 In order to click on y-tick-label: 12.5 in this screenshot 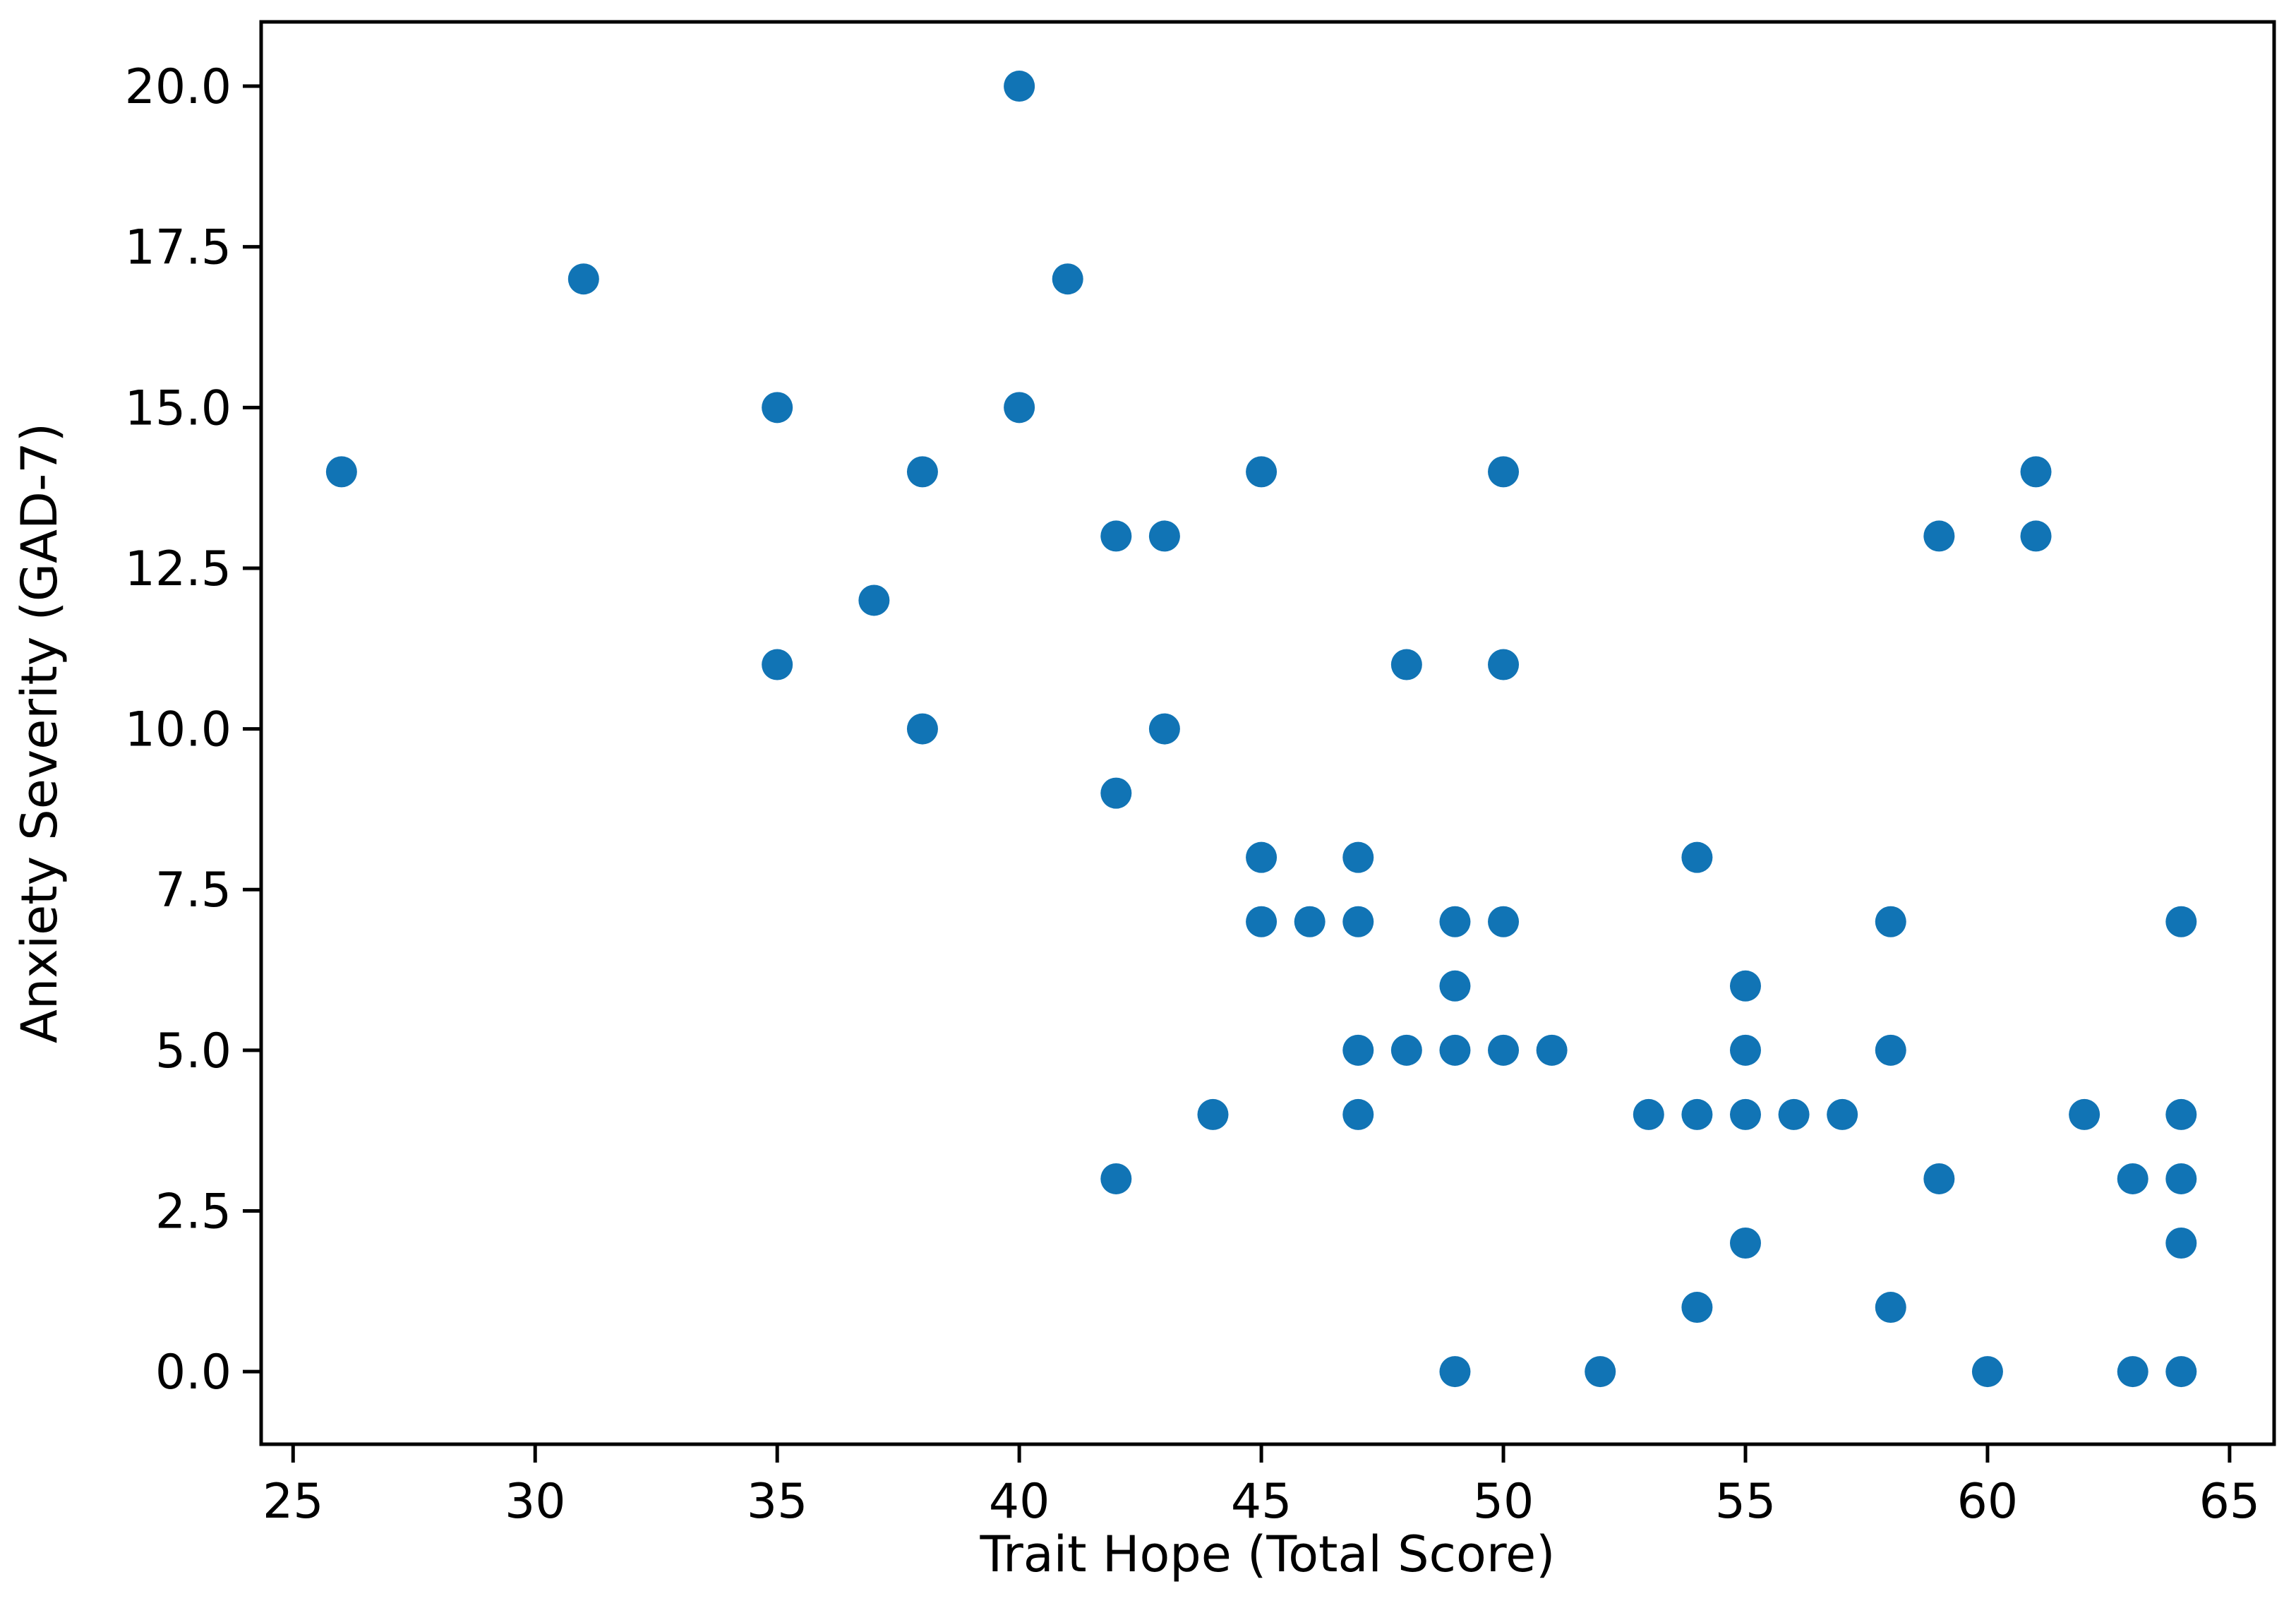, I will do `click(178, 569)`.